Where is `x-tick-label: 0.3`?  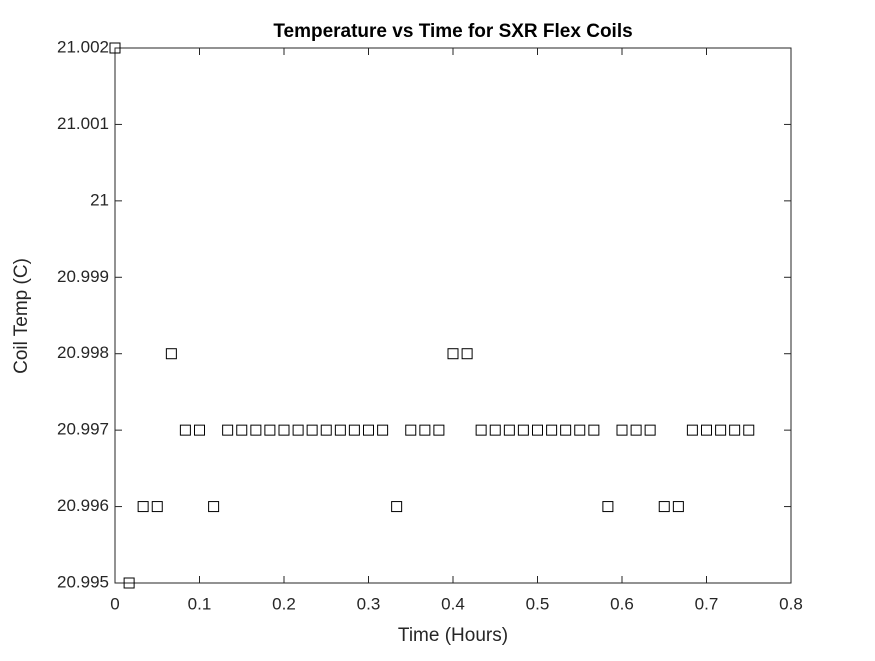
x-tick-label: 0.3 is located at coordinates (369, 603).